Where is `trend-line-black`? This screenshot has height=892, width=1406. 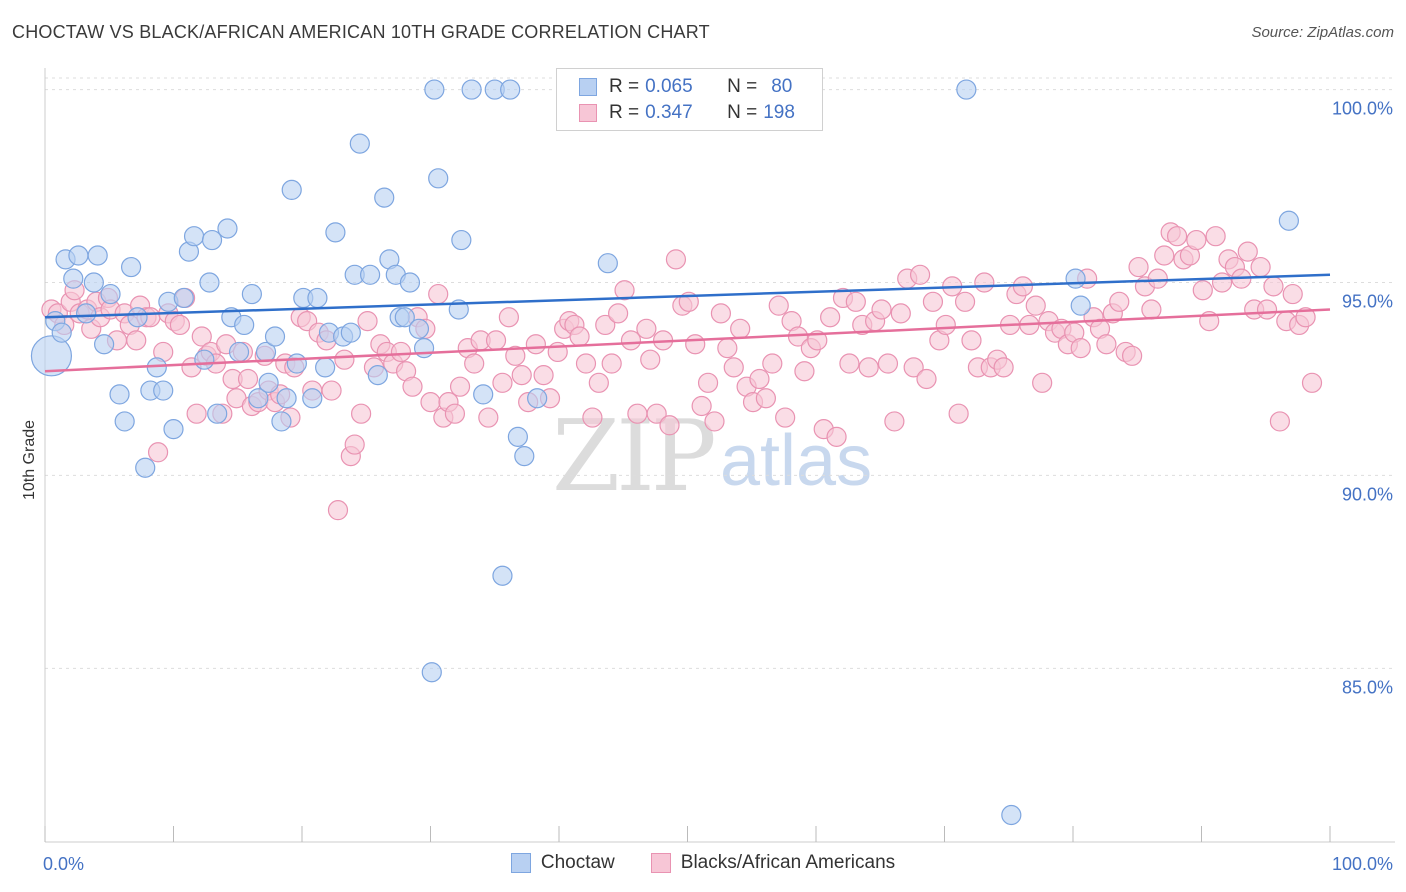 trend-line-black is located at coordinates (687, 340).